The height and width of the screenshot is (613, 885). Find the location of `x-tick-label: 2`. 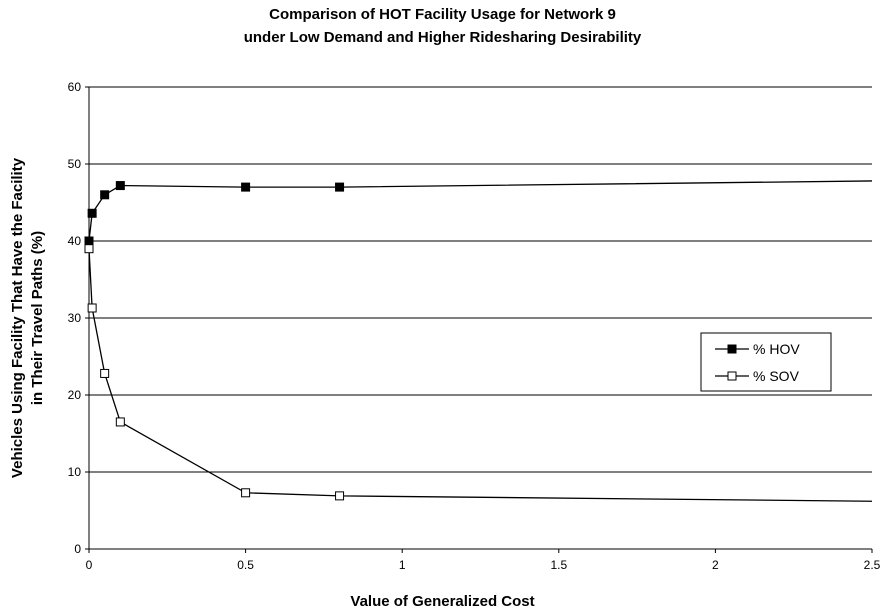

x-tick-label: 2 is located at coordinates (715, 565).